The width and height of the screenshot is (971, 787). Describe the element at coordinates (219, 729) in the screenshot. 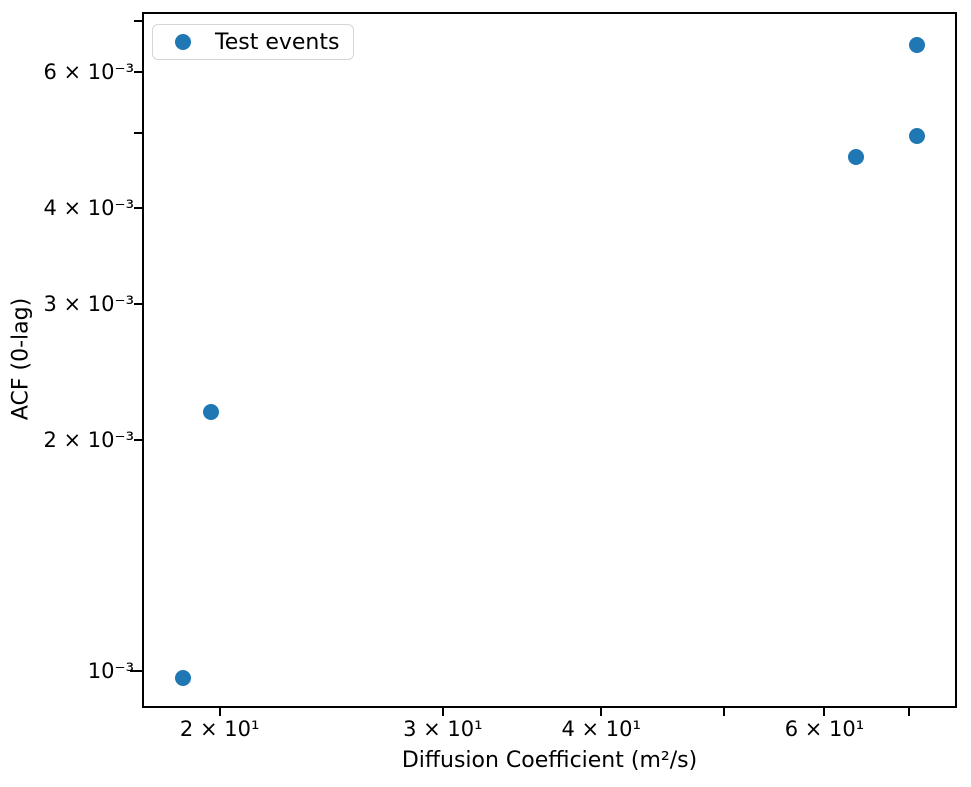

I see `x-tick-label: 2 × 10¹` at that location.